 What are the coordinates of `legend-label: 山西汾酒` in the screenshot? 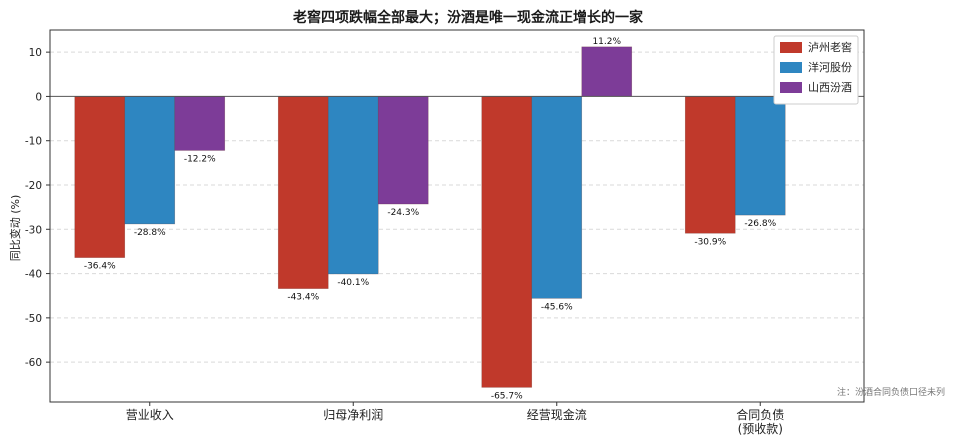 It's located at (830, 87).